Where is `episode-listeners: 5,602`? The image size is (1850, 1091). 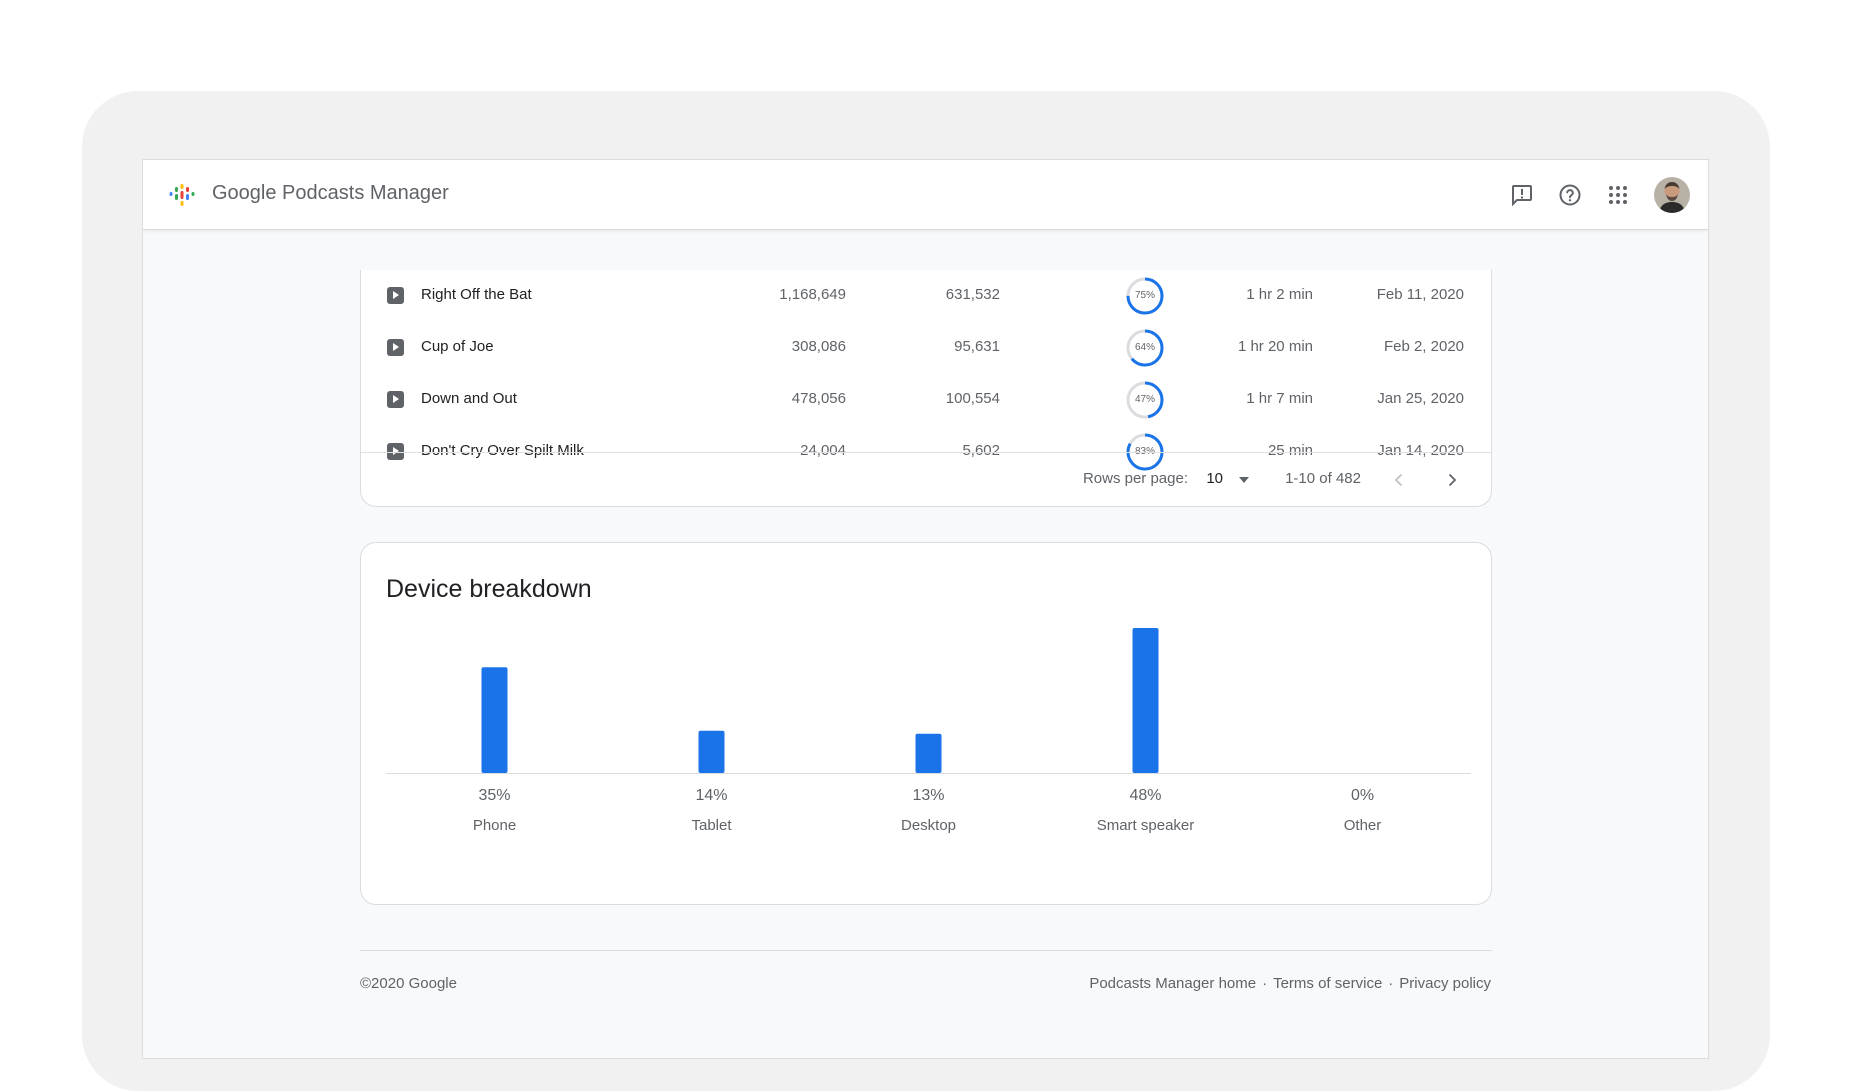 episode-listeners: 5,602 is located at coordinates (981, 450).